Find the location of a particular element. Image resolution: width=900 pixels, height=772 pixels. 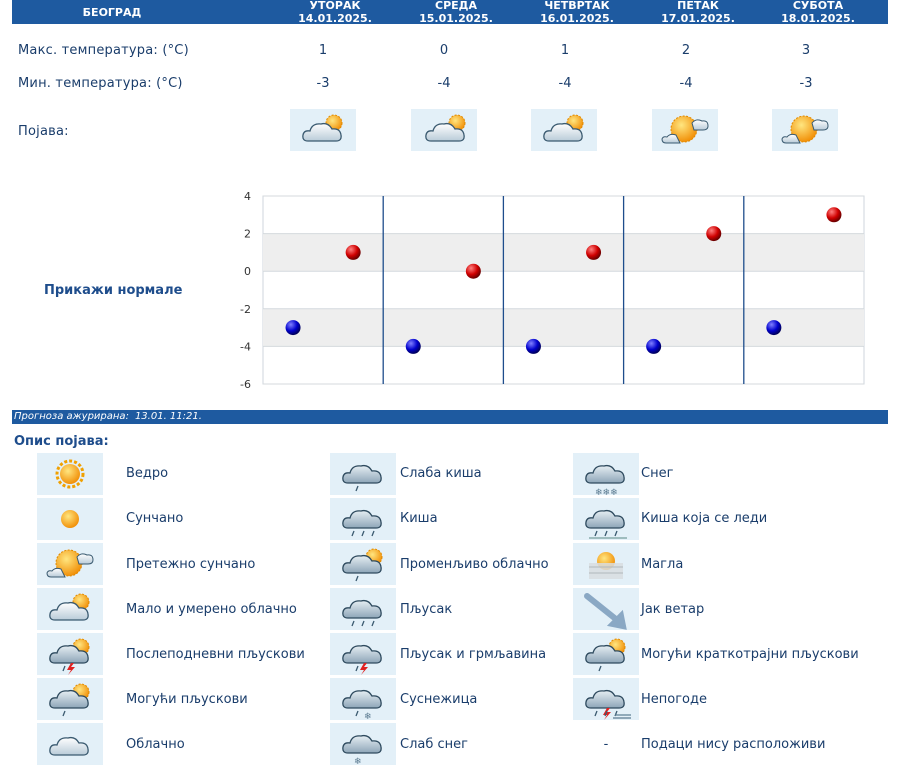

max-temp-value: 2 is located at coordinates (686, 50).